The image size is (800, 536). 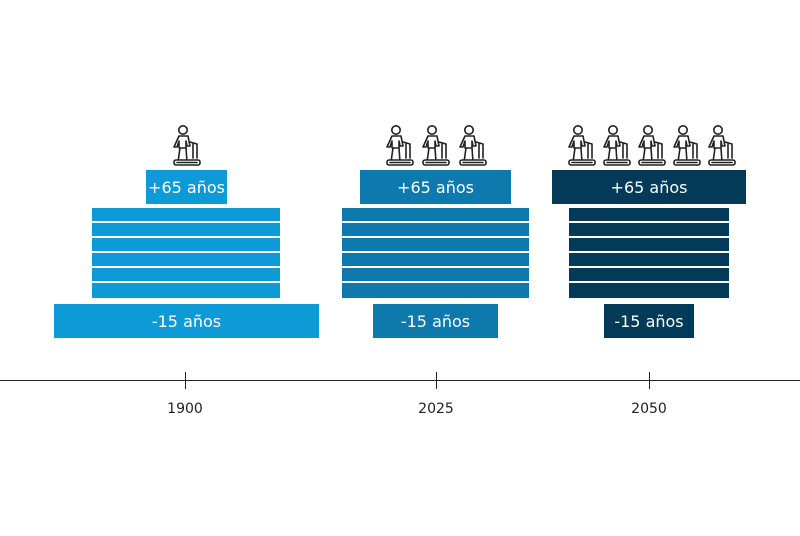 What do you see at coordinates (649, 409) in the screenshot?
I see `year-label: 2050` at bounding box center [649, 409].